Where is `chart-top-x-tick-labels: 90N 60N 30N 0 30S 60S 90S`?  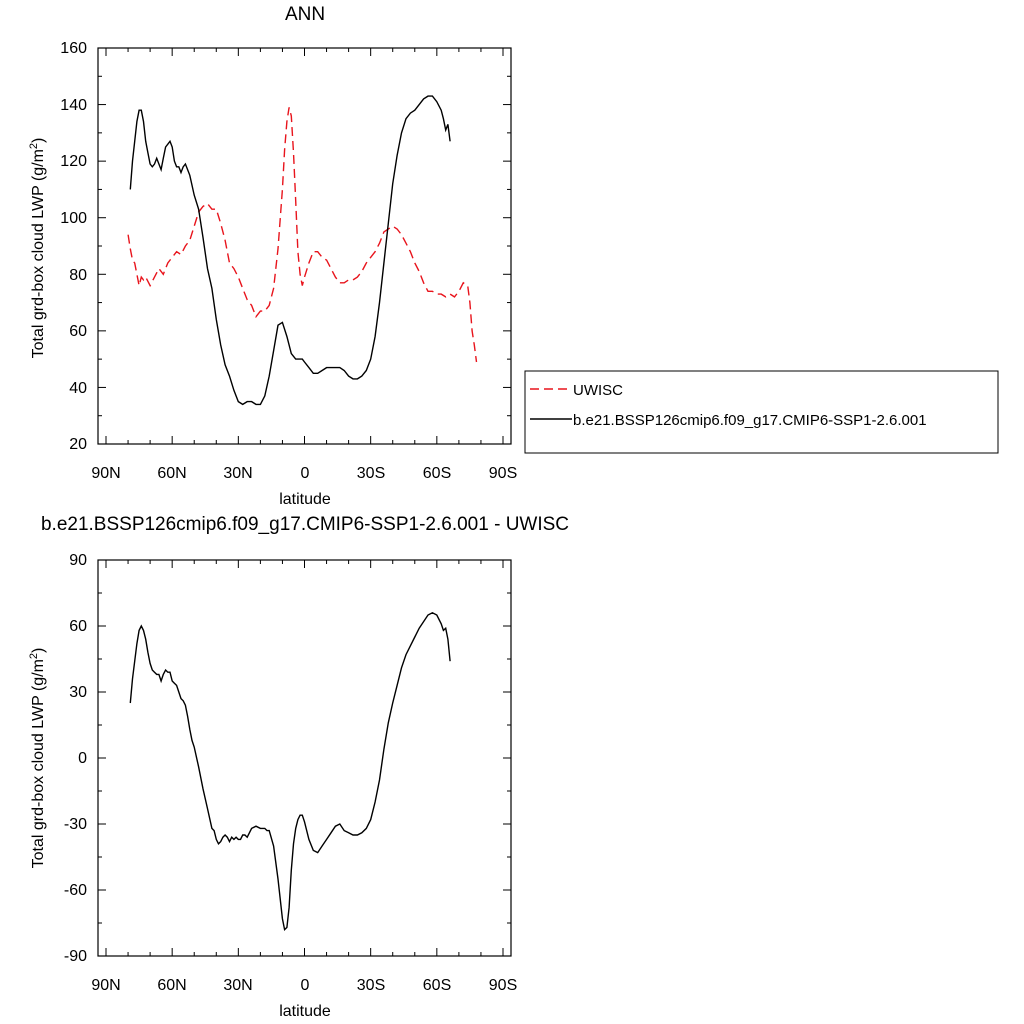
chart-top-x-tick-labels: 90N 60N 30N 0 30S 60S 90S is located at coordinates (304, 473).